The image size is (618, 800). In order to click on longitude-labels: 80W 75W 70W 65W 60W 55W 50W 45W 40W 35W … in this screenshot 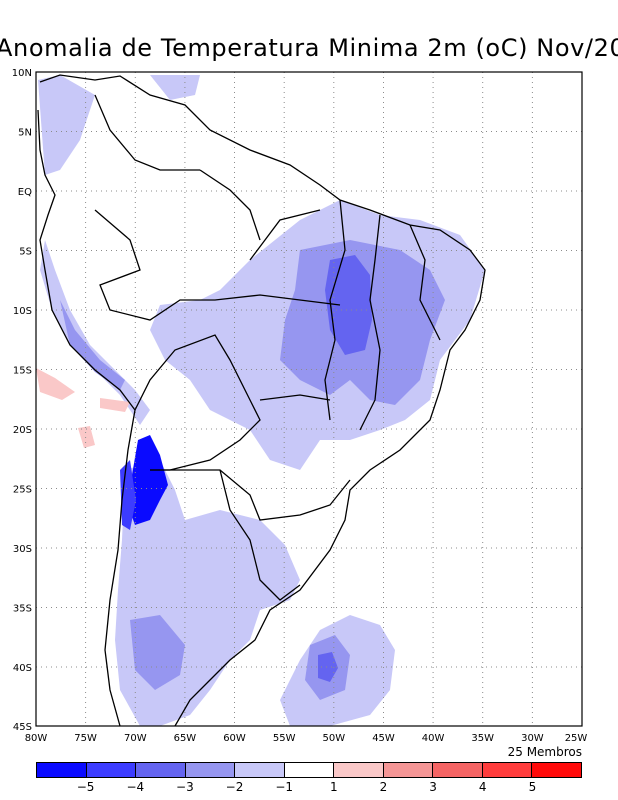, I will do `click(306, 738)`.